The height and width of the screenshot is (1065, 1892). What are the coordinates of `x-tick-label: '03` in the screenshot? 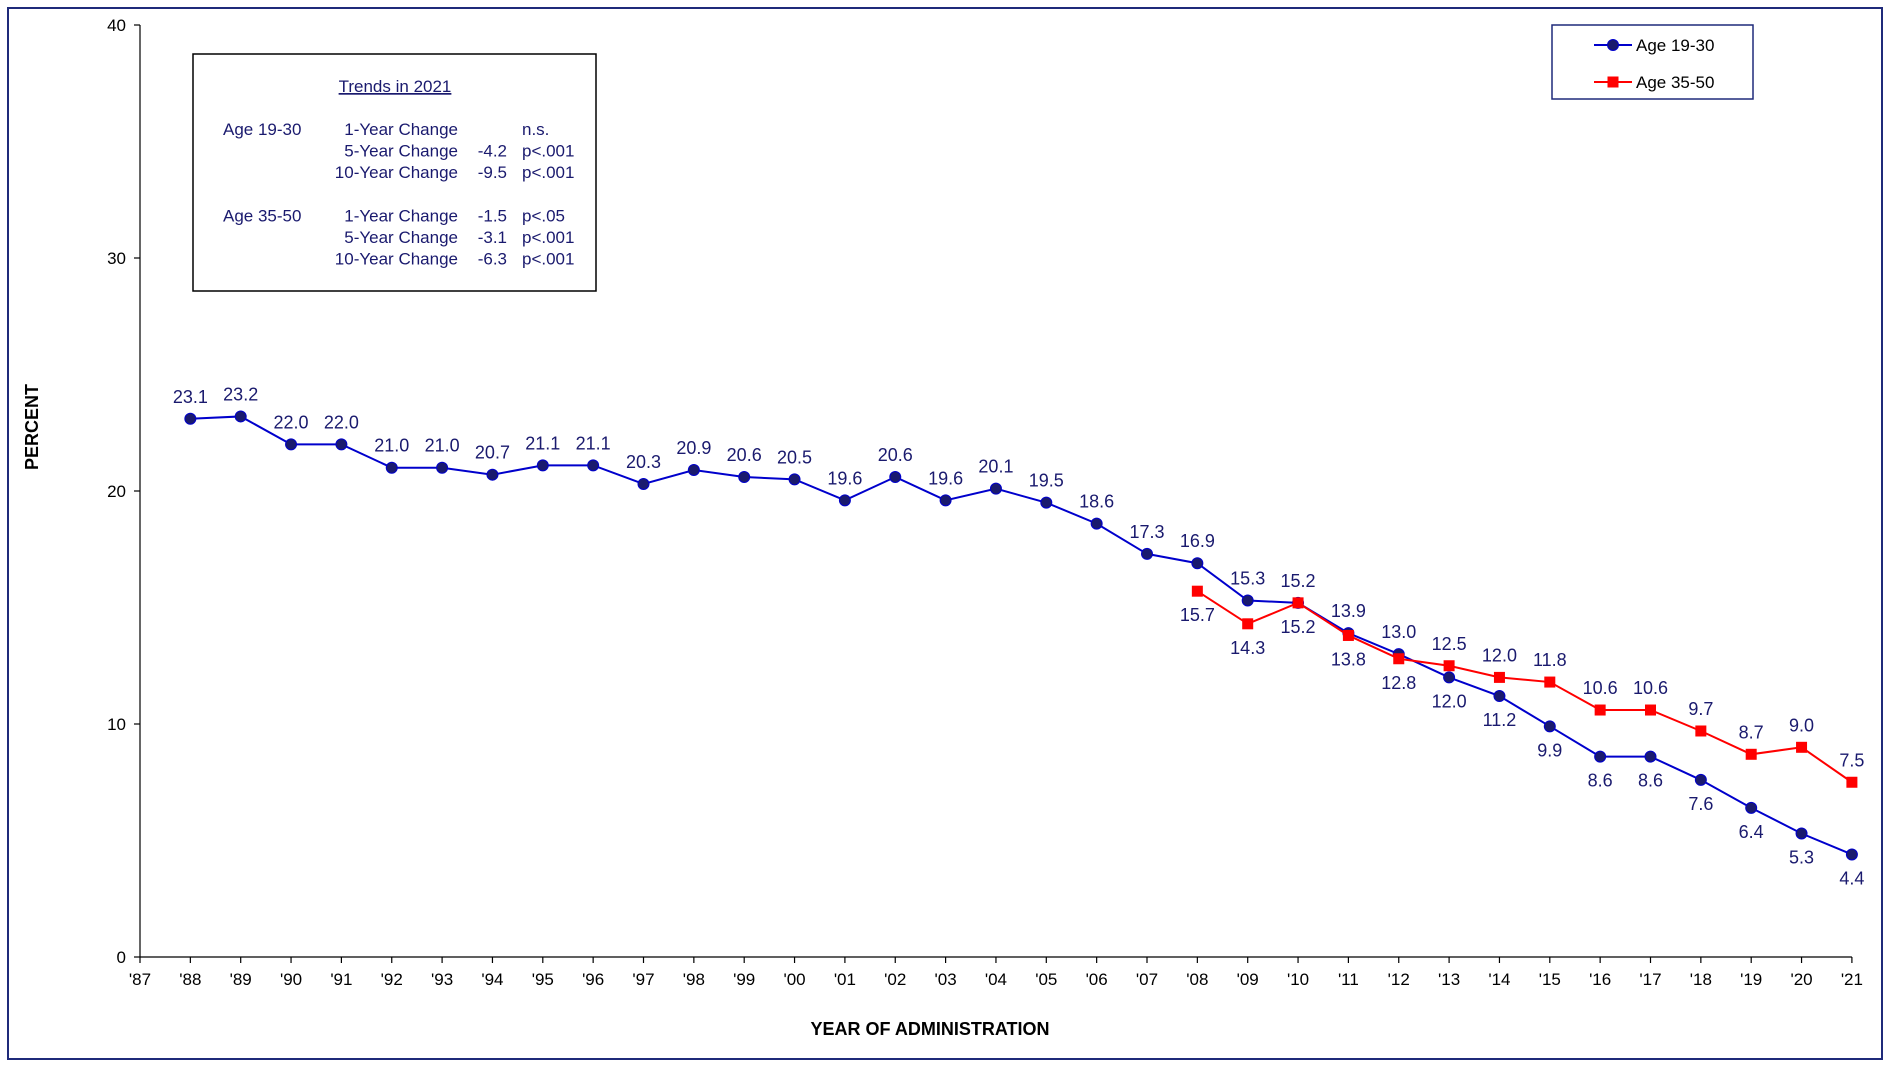 It's located at (946, 979).